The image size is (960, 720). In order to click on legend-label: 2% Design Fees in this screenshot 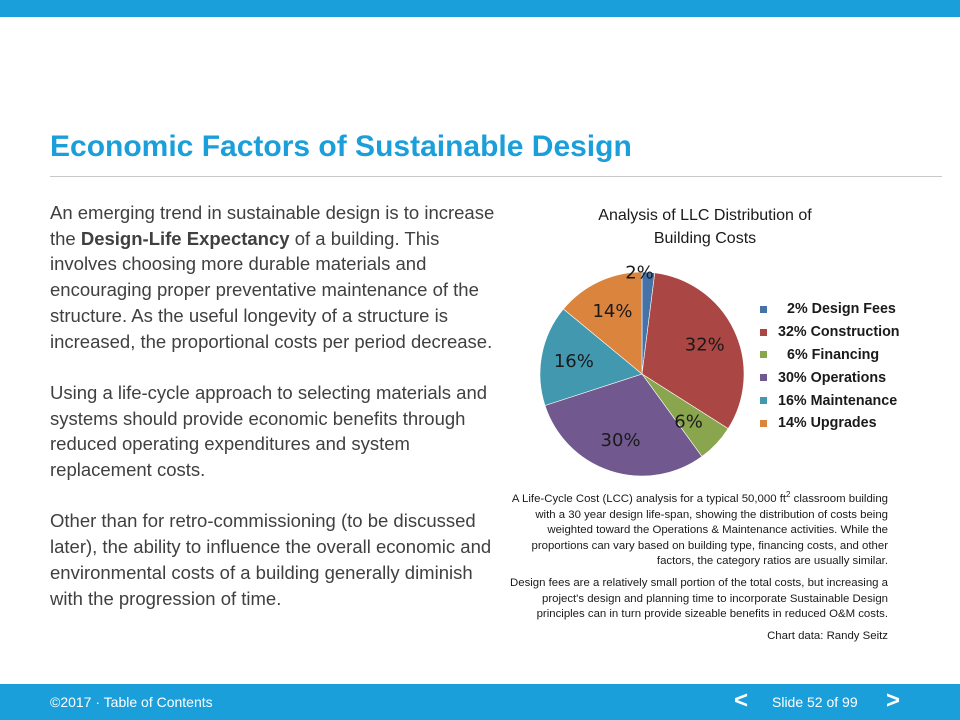, I will do `click(841, 309)`.